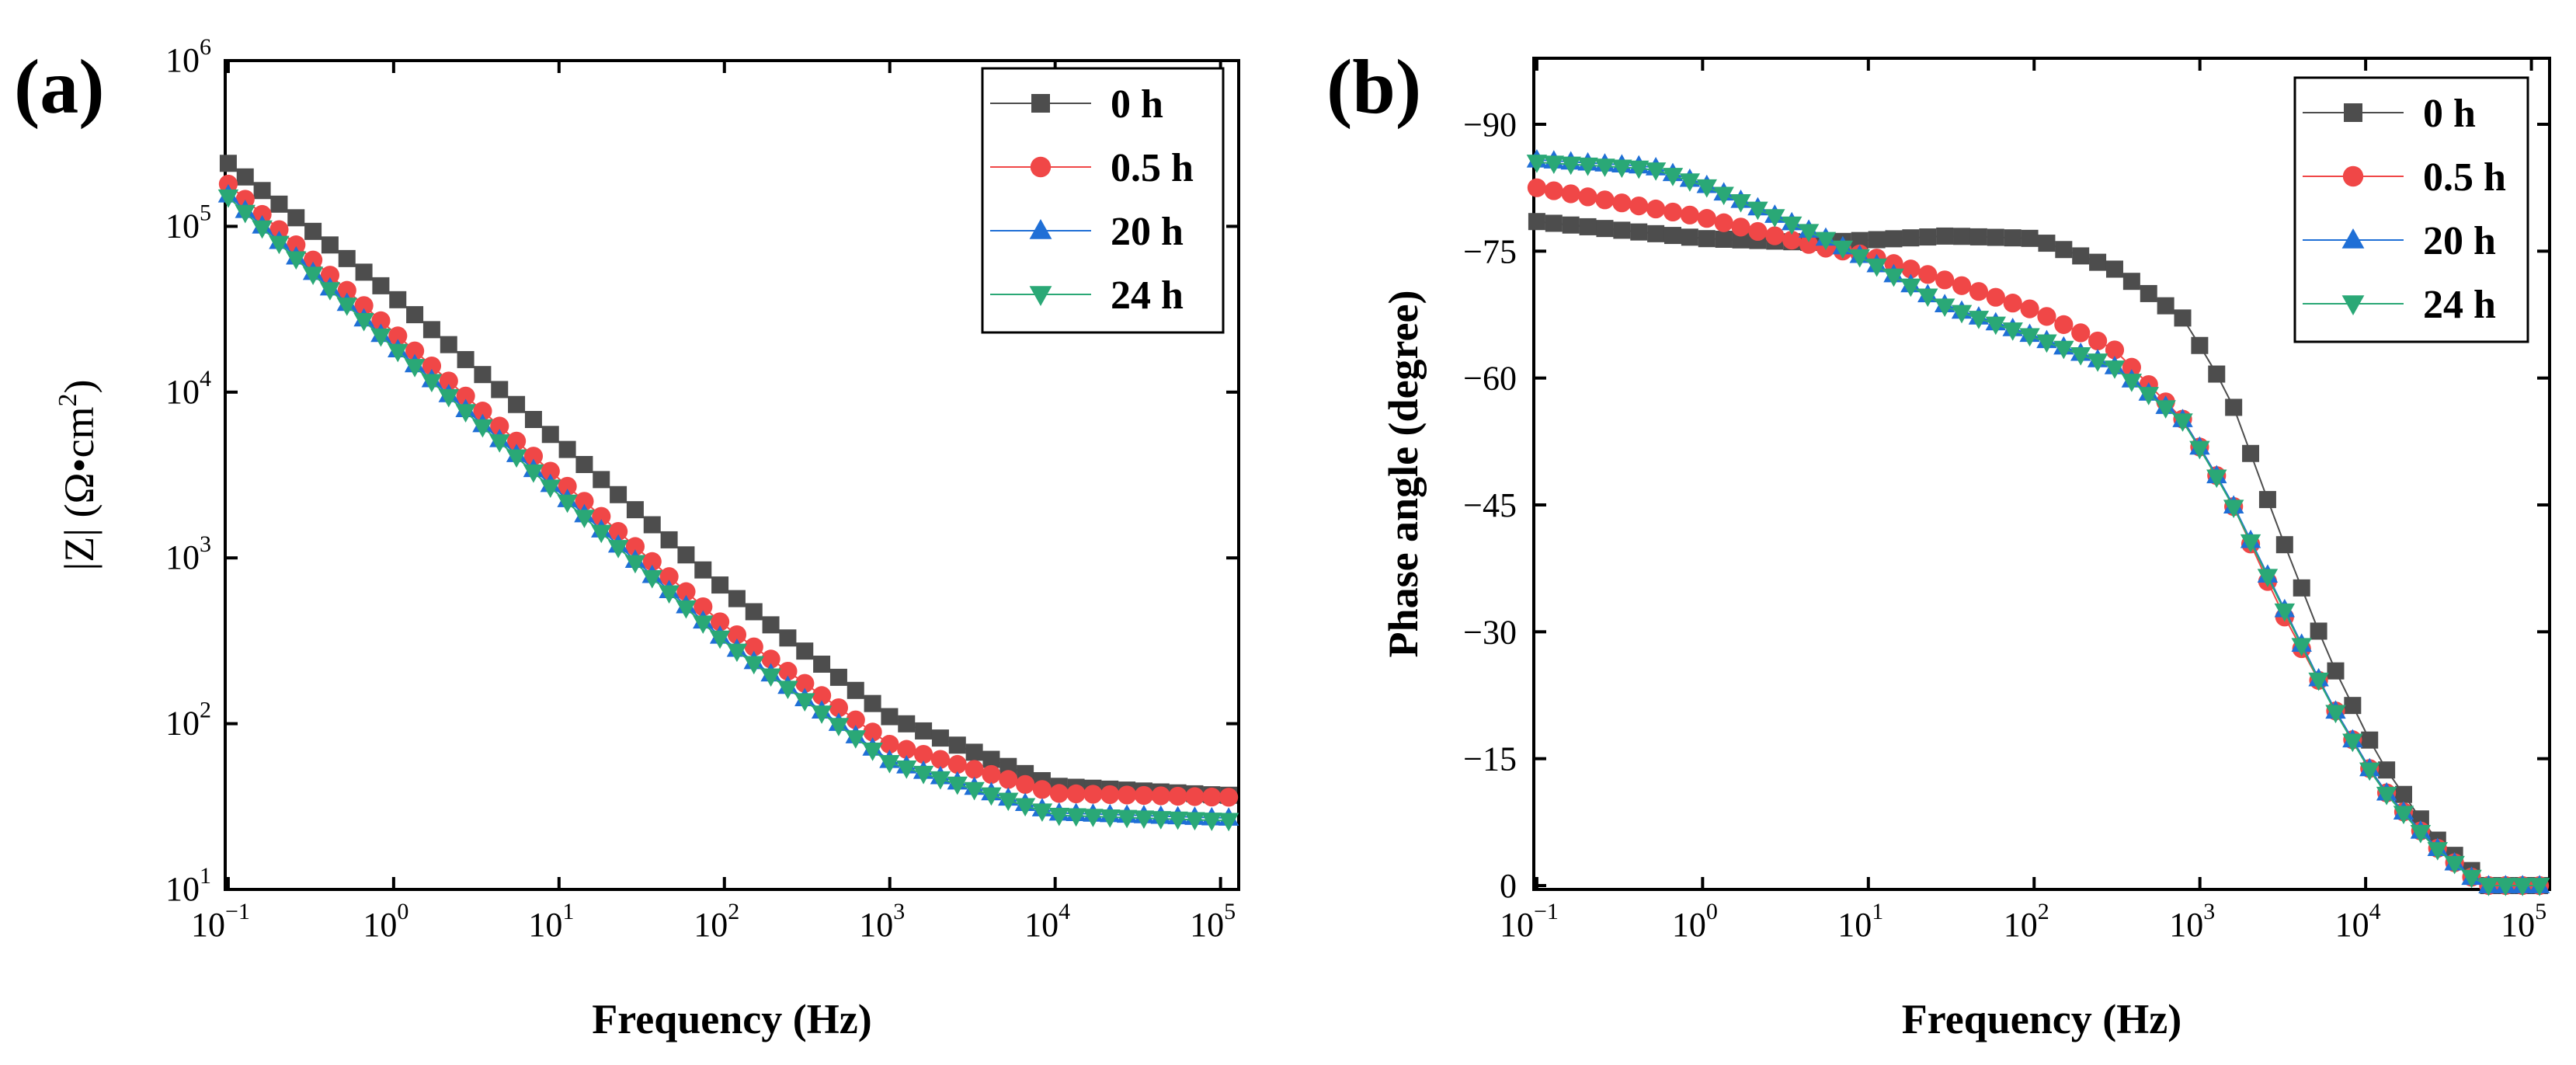 The image size is (2576, 1065). Describe the element at coordinates (78, 475) in the screenshot. I see `y-axis-title: |Z| (Ω•cm2)` at that location.